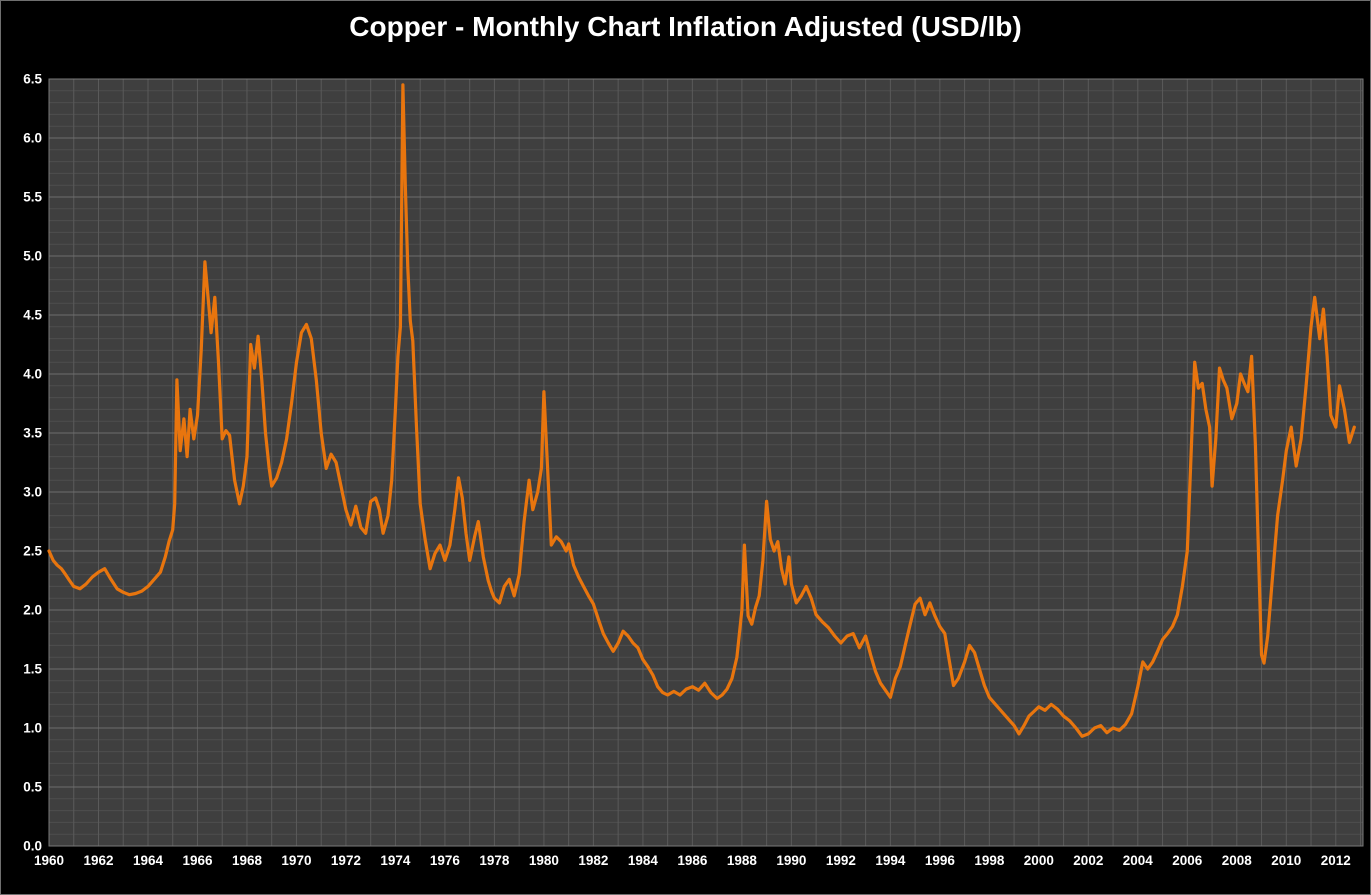 This screenshot has width=1371, height=895. Describe the element at coordinates (32, 669) in the screenshot. I see `svg-text: 1.5` at that location.